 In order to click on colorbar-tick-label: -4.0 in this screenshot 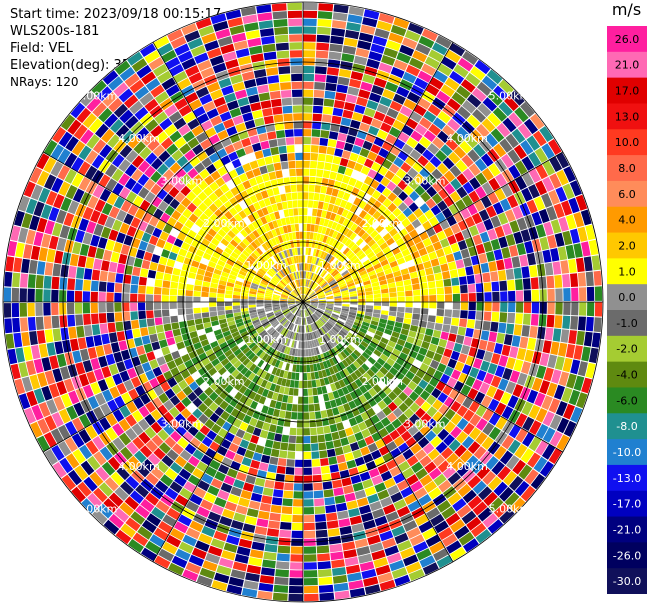, I will do `click(626, 375)`.